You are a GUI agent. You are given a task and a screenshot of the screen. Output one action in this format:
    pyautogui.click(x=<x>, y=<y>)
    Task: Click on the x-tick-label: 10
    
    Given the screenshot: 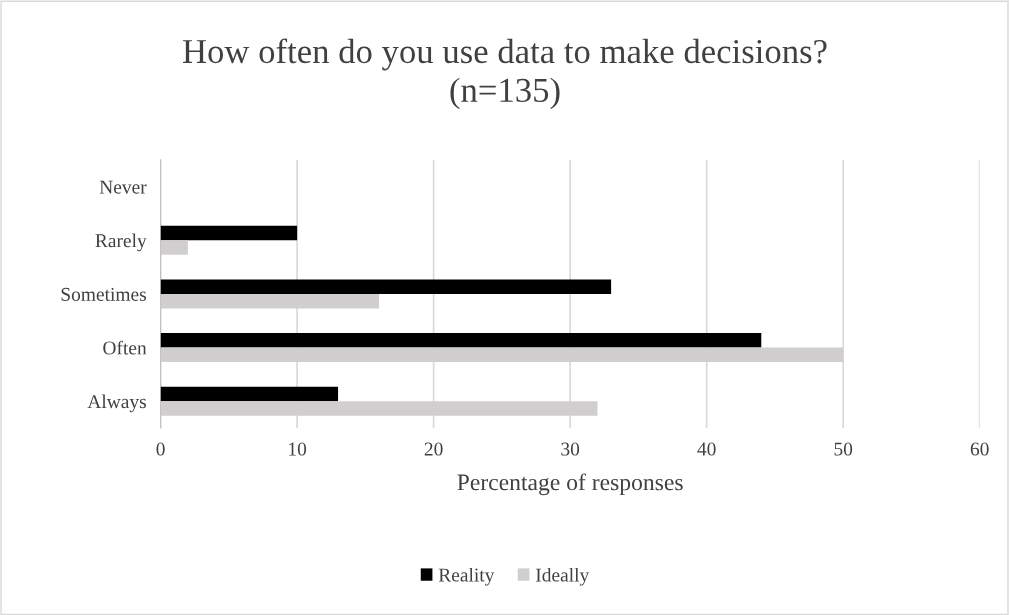 What is the action you would take?
    pyautogui.click(x=298, y=449)
    